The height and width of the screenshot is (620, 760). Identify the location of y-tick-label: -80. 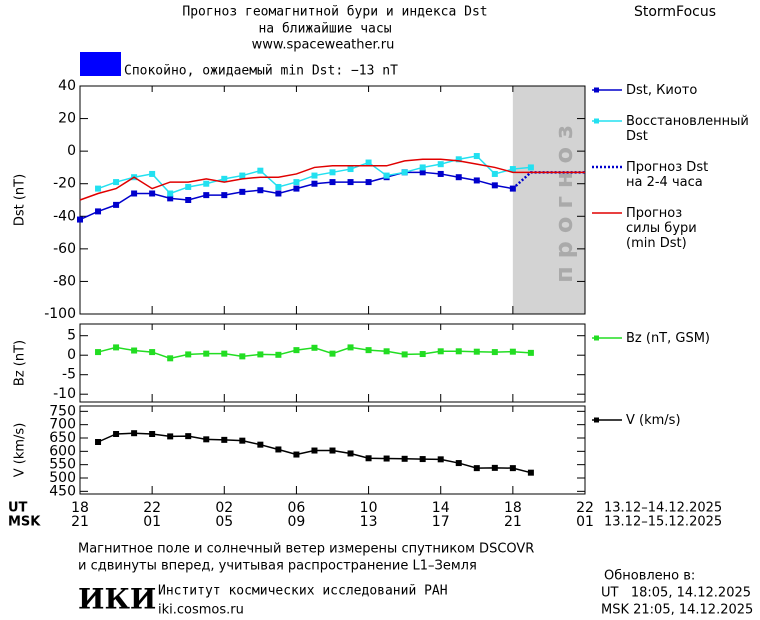
(64, 281).